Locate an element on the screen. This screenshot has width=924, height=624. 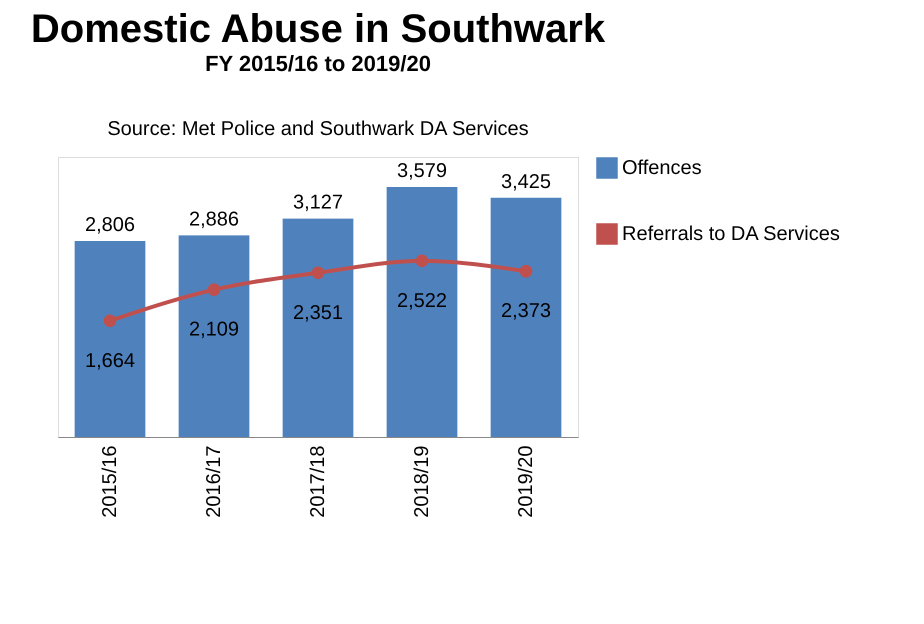
data-label: 3,127 is located at coordinates (318, 203).